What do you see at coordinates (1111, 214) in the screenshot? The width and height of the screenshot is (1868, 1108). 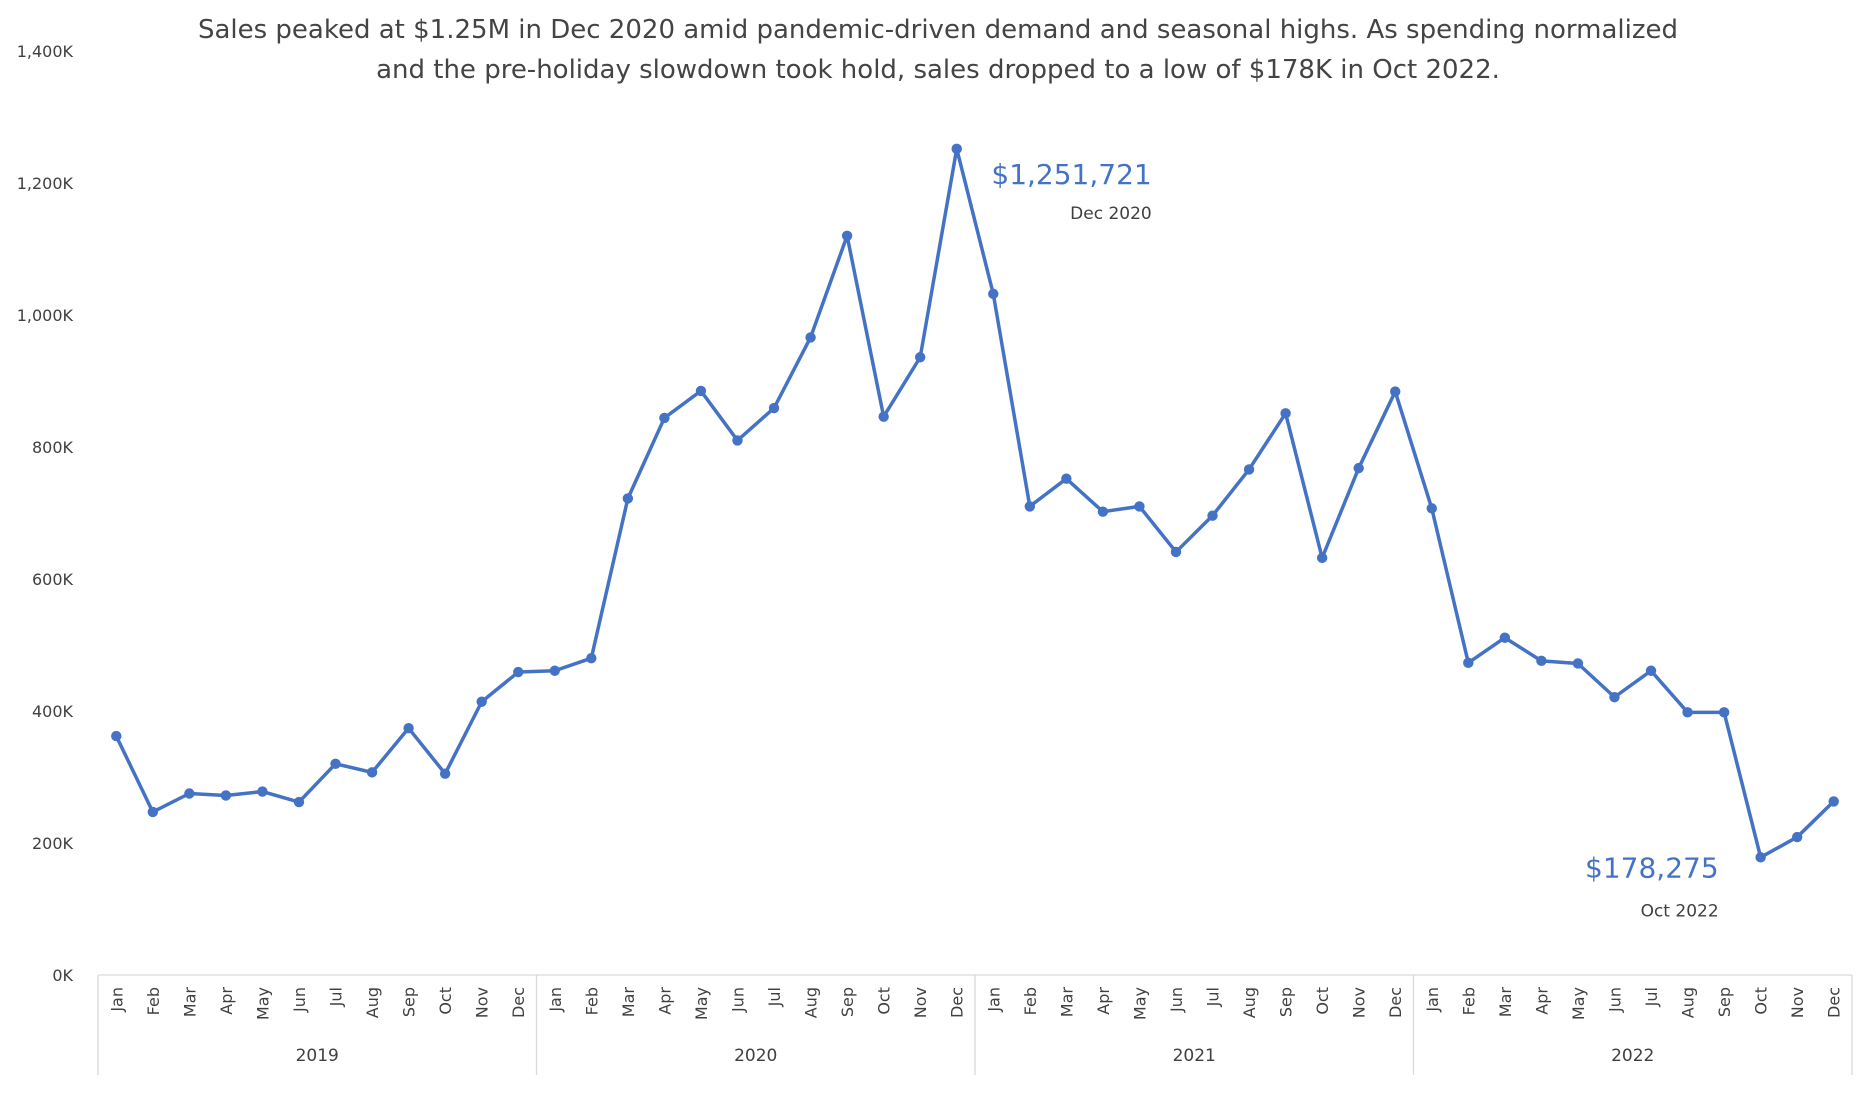 I see `annotation-date: Dec 2020` at bounding box center [1111, 214].